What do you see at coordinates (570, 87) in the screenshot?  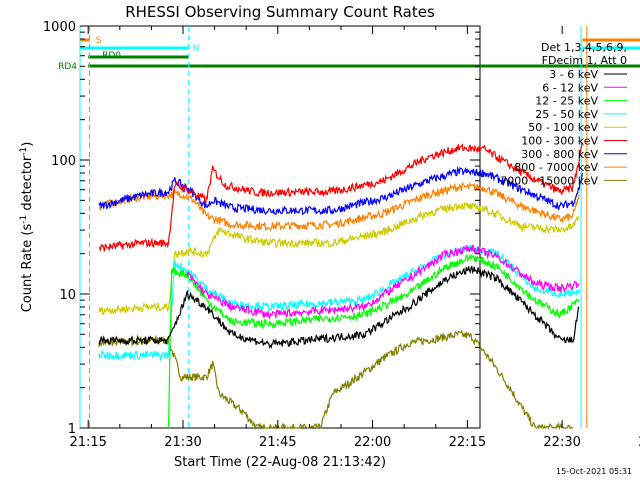 I see `legend-entry-1: 6 - 12 keV` at bounding box center [570, 87].